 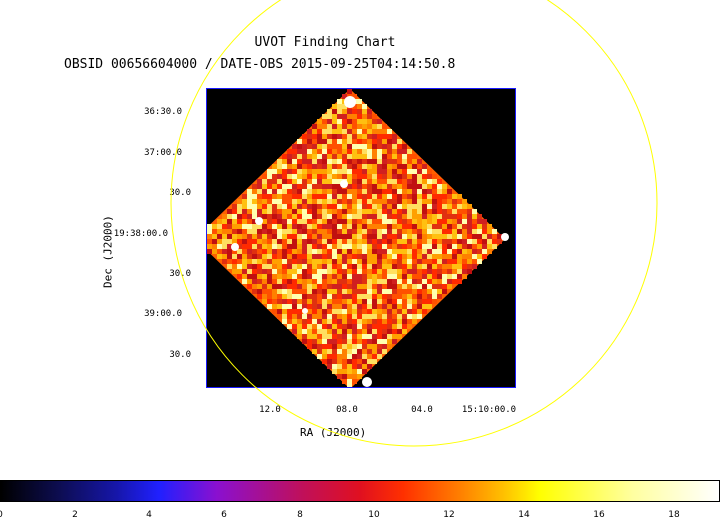 What do you see at coordinates (75, 515) in the screenshot?
I see `colorbar-tick: 2` at bounding box center [75, 515].